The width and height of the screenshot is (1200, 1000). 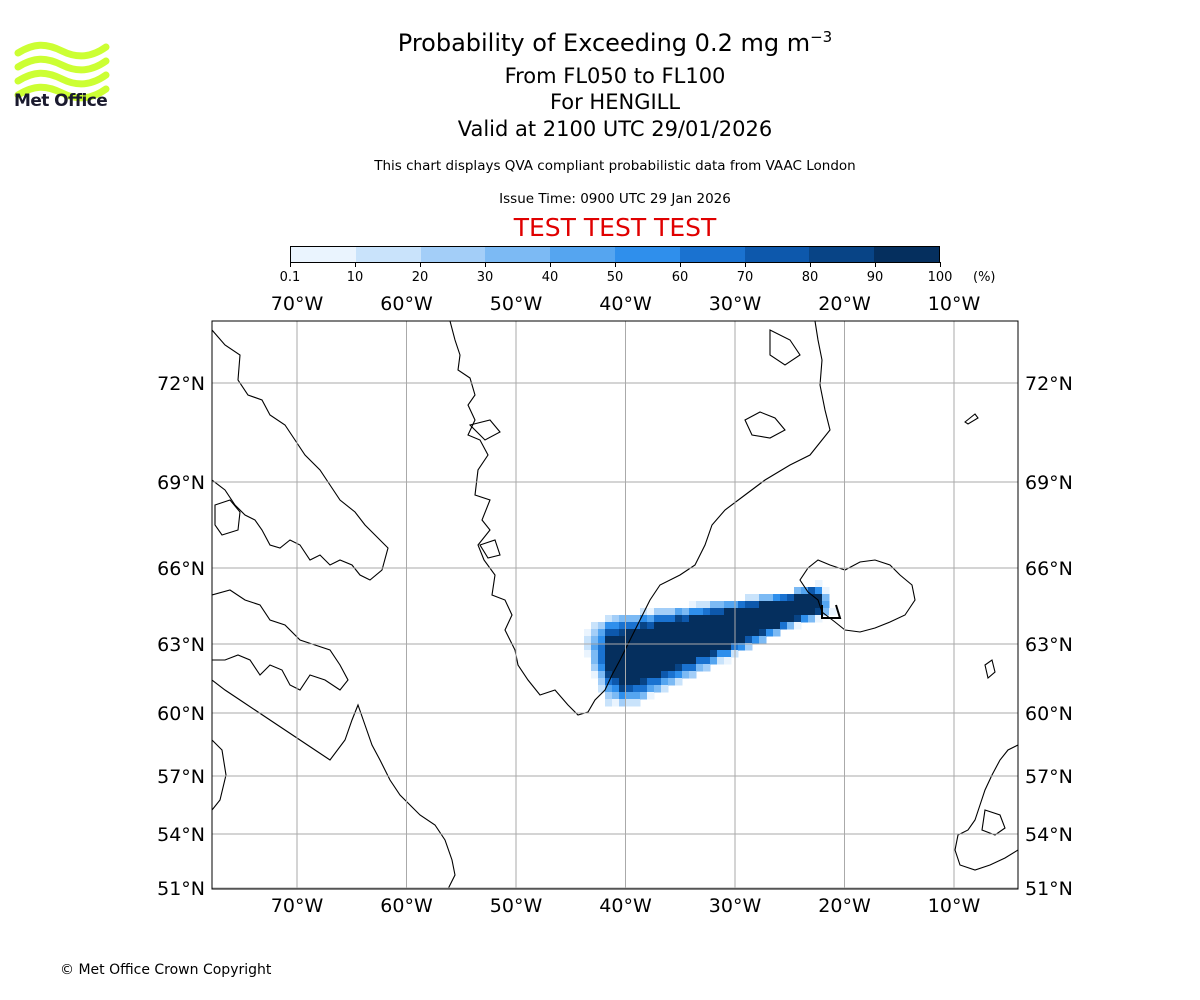 I want to click on longitude-label: 40°W, so click(x=625, y=304).